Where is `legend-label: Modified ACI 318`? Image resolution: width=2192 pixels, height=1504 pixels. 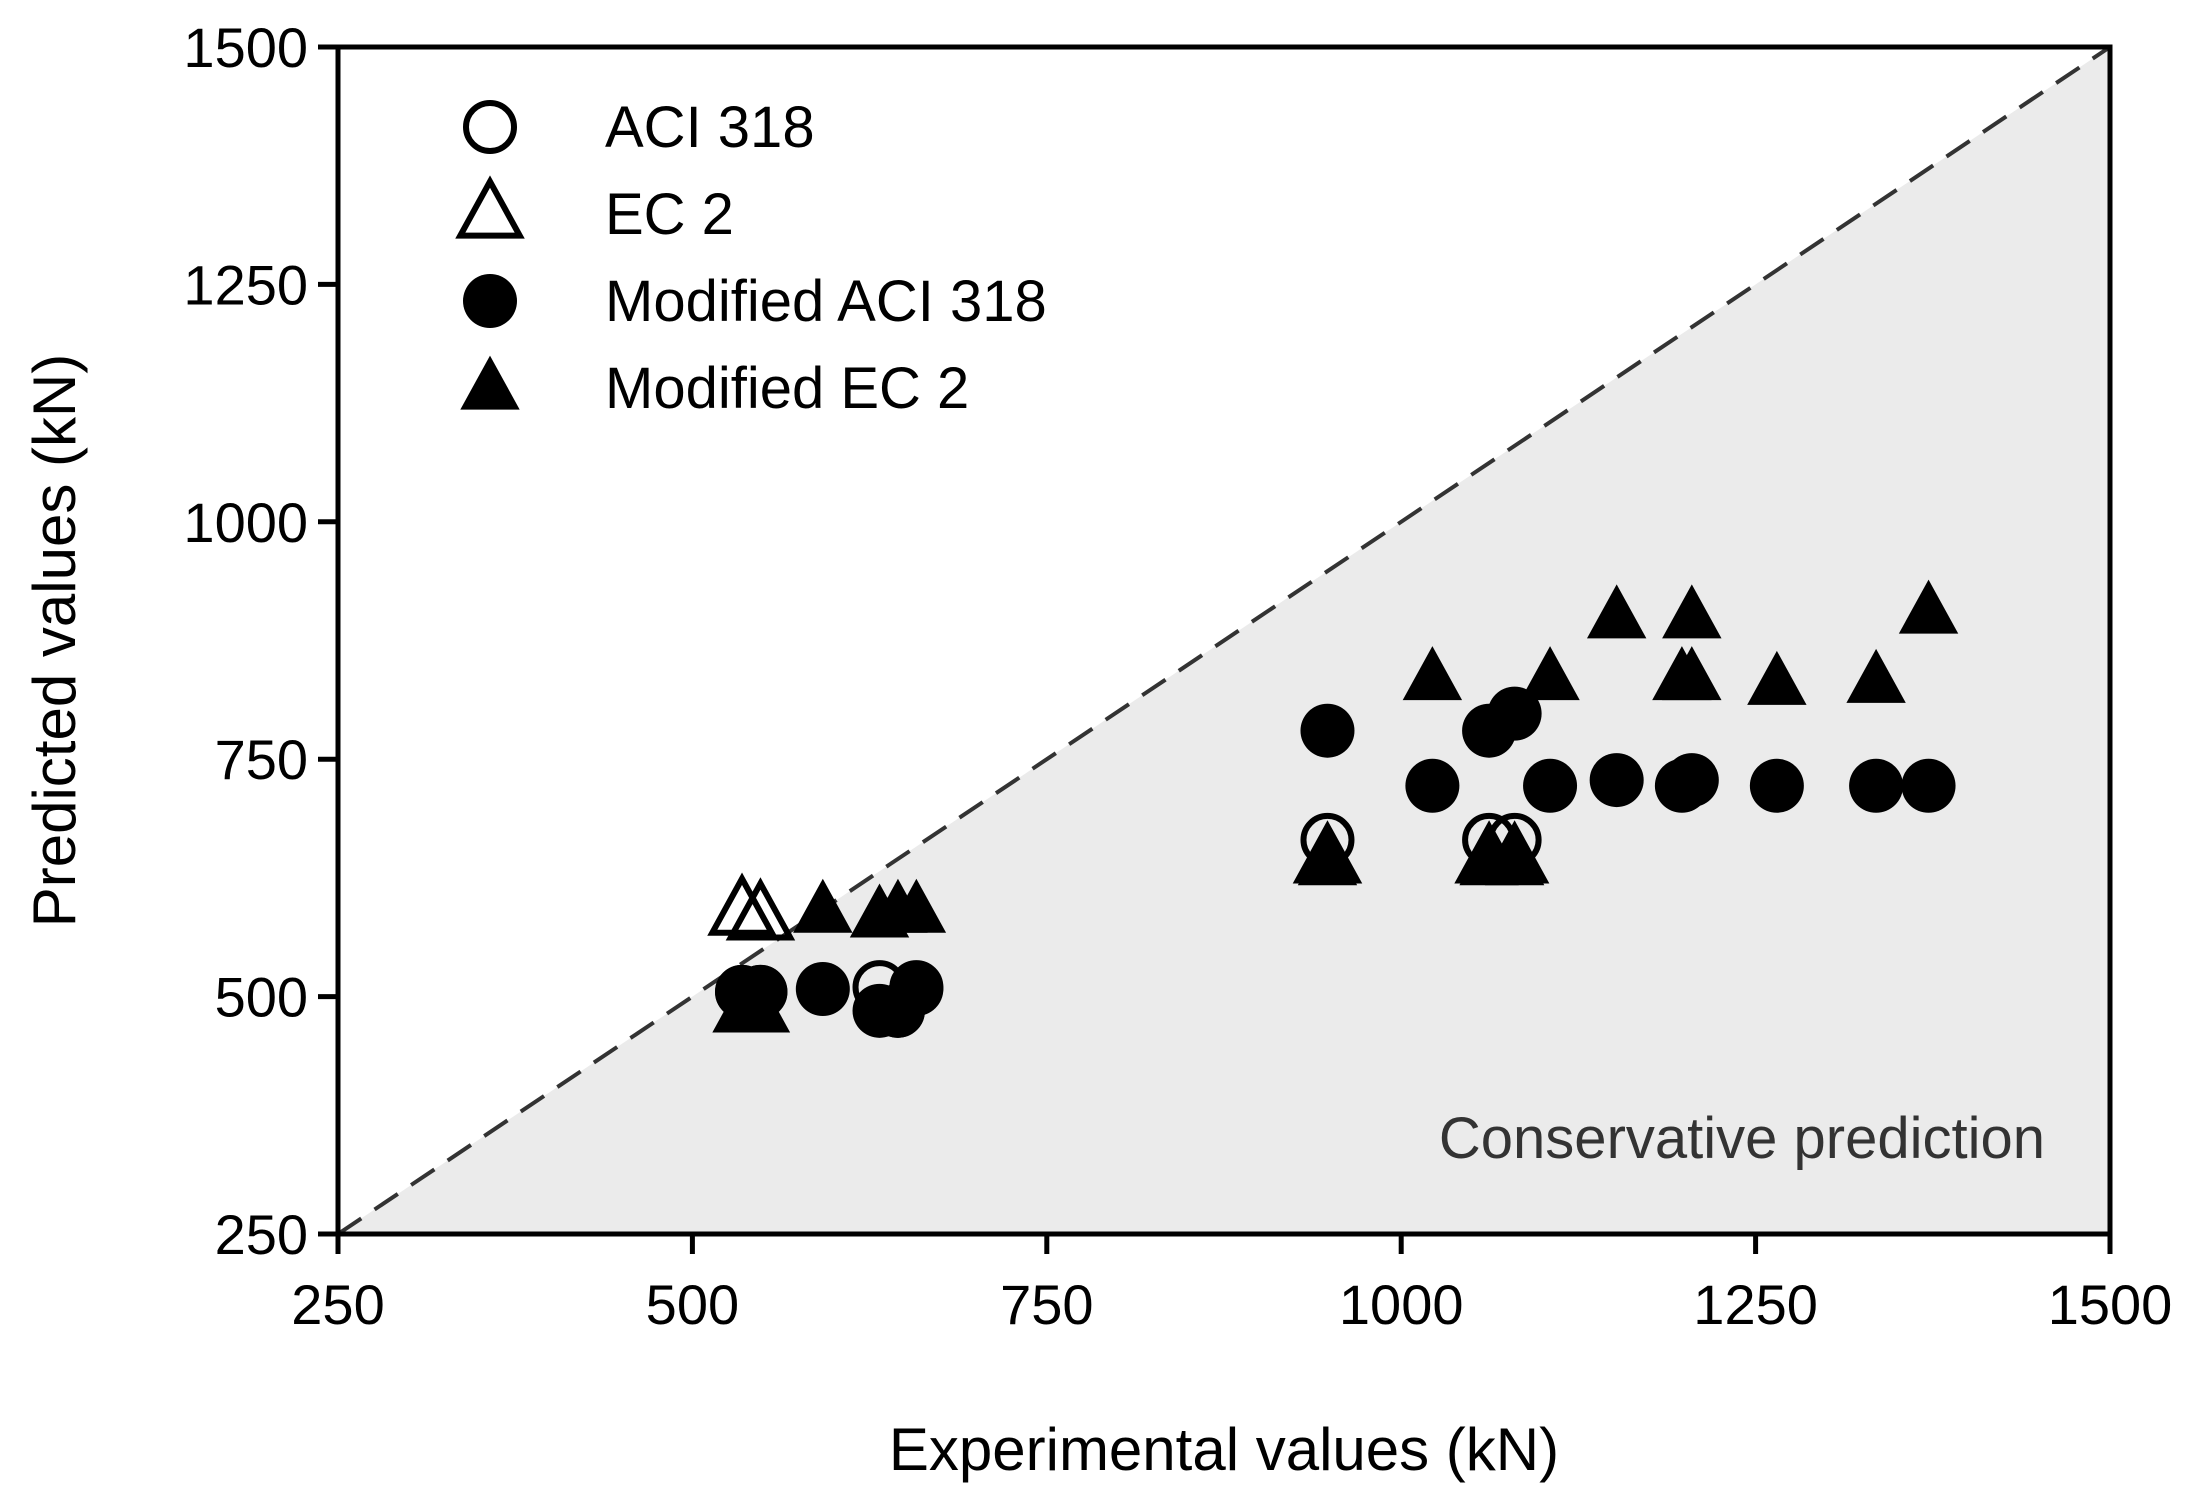
legend-label: Modified ACI 318 is located at coordinates (826, 301).